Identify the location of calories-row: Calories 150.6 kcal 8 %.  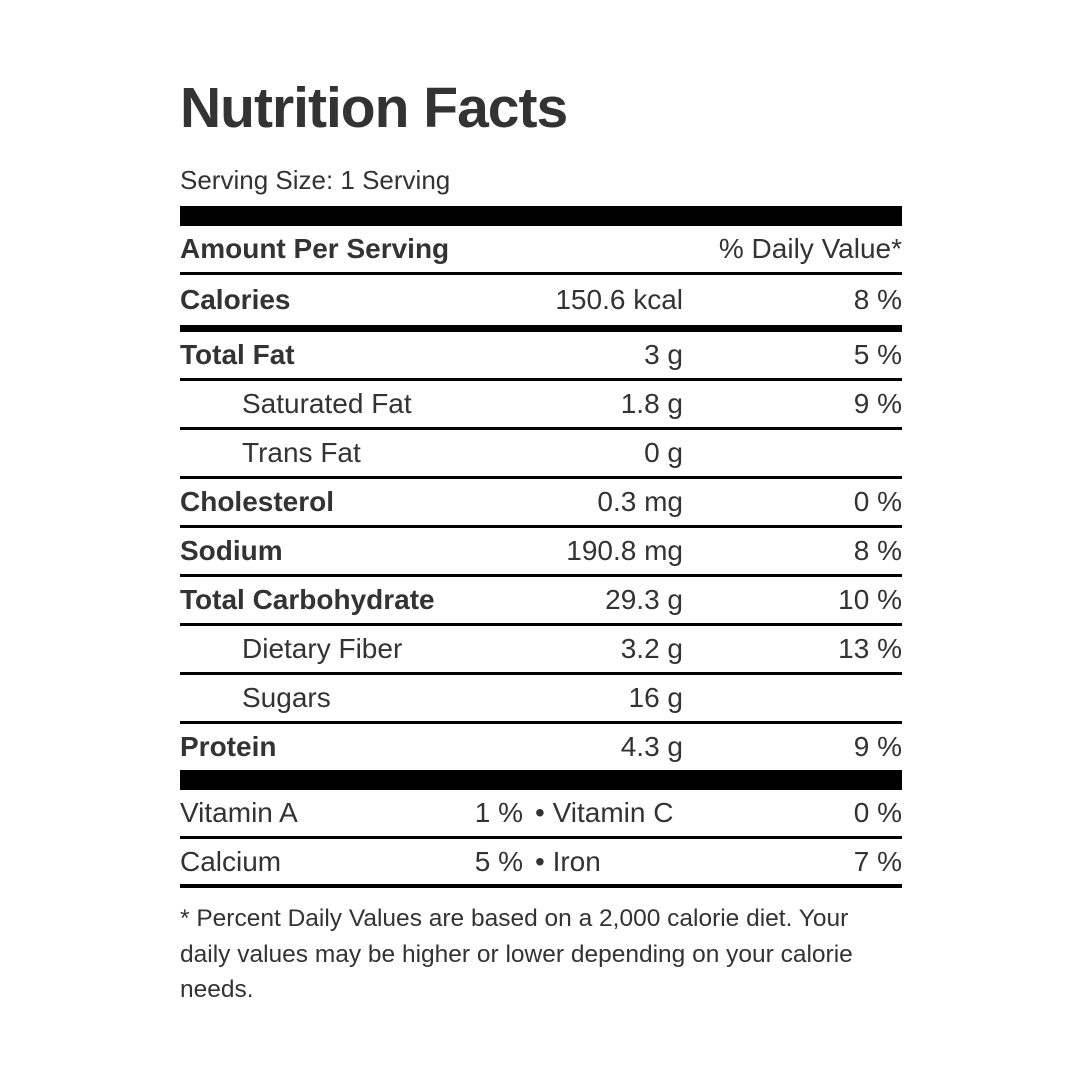
(541, 300).